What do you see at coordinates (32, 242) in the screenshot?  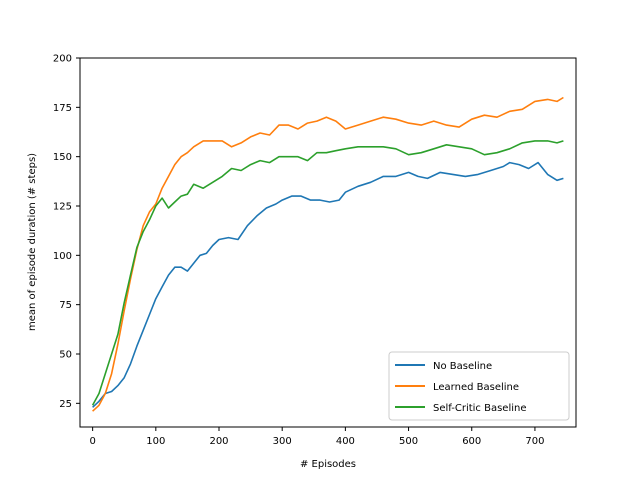 I see `y-axis-label: mean of episode duration (# steps)` at bounding box center [32, 242].